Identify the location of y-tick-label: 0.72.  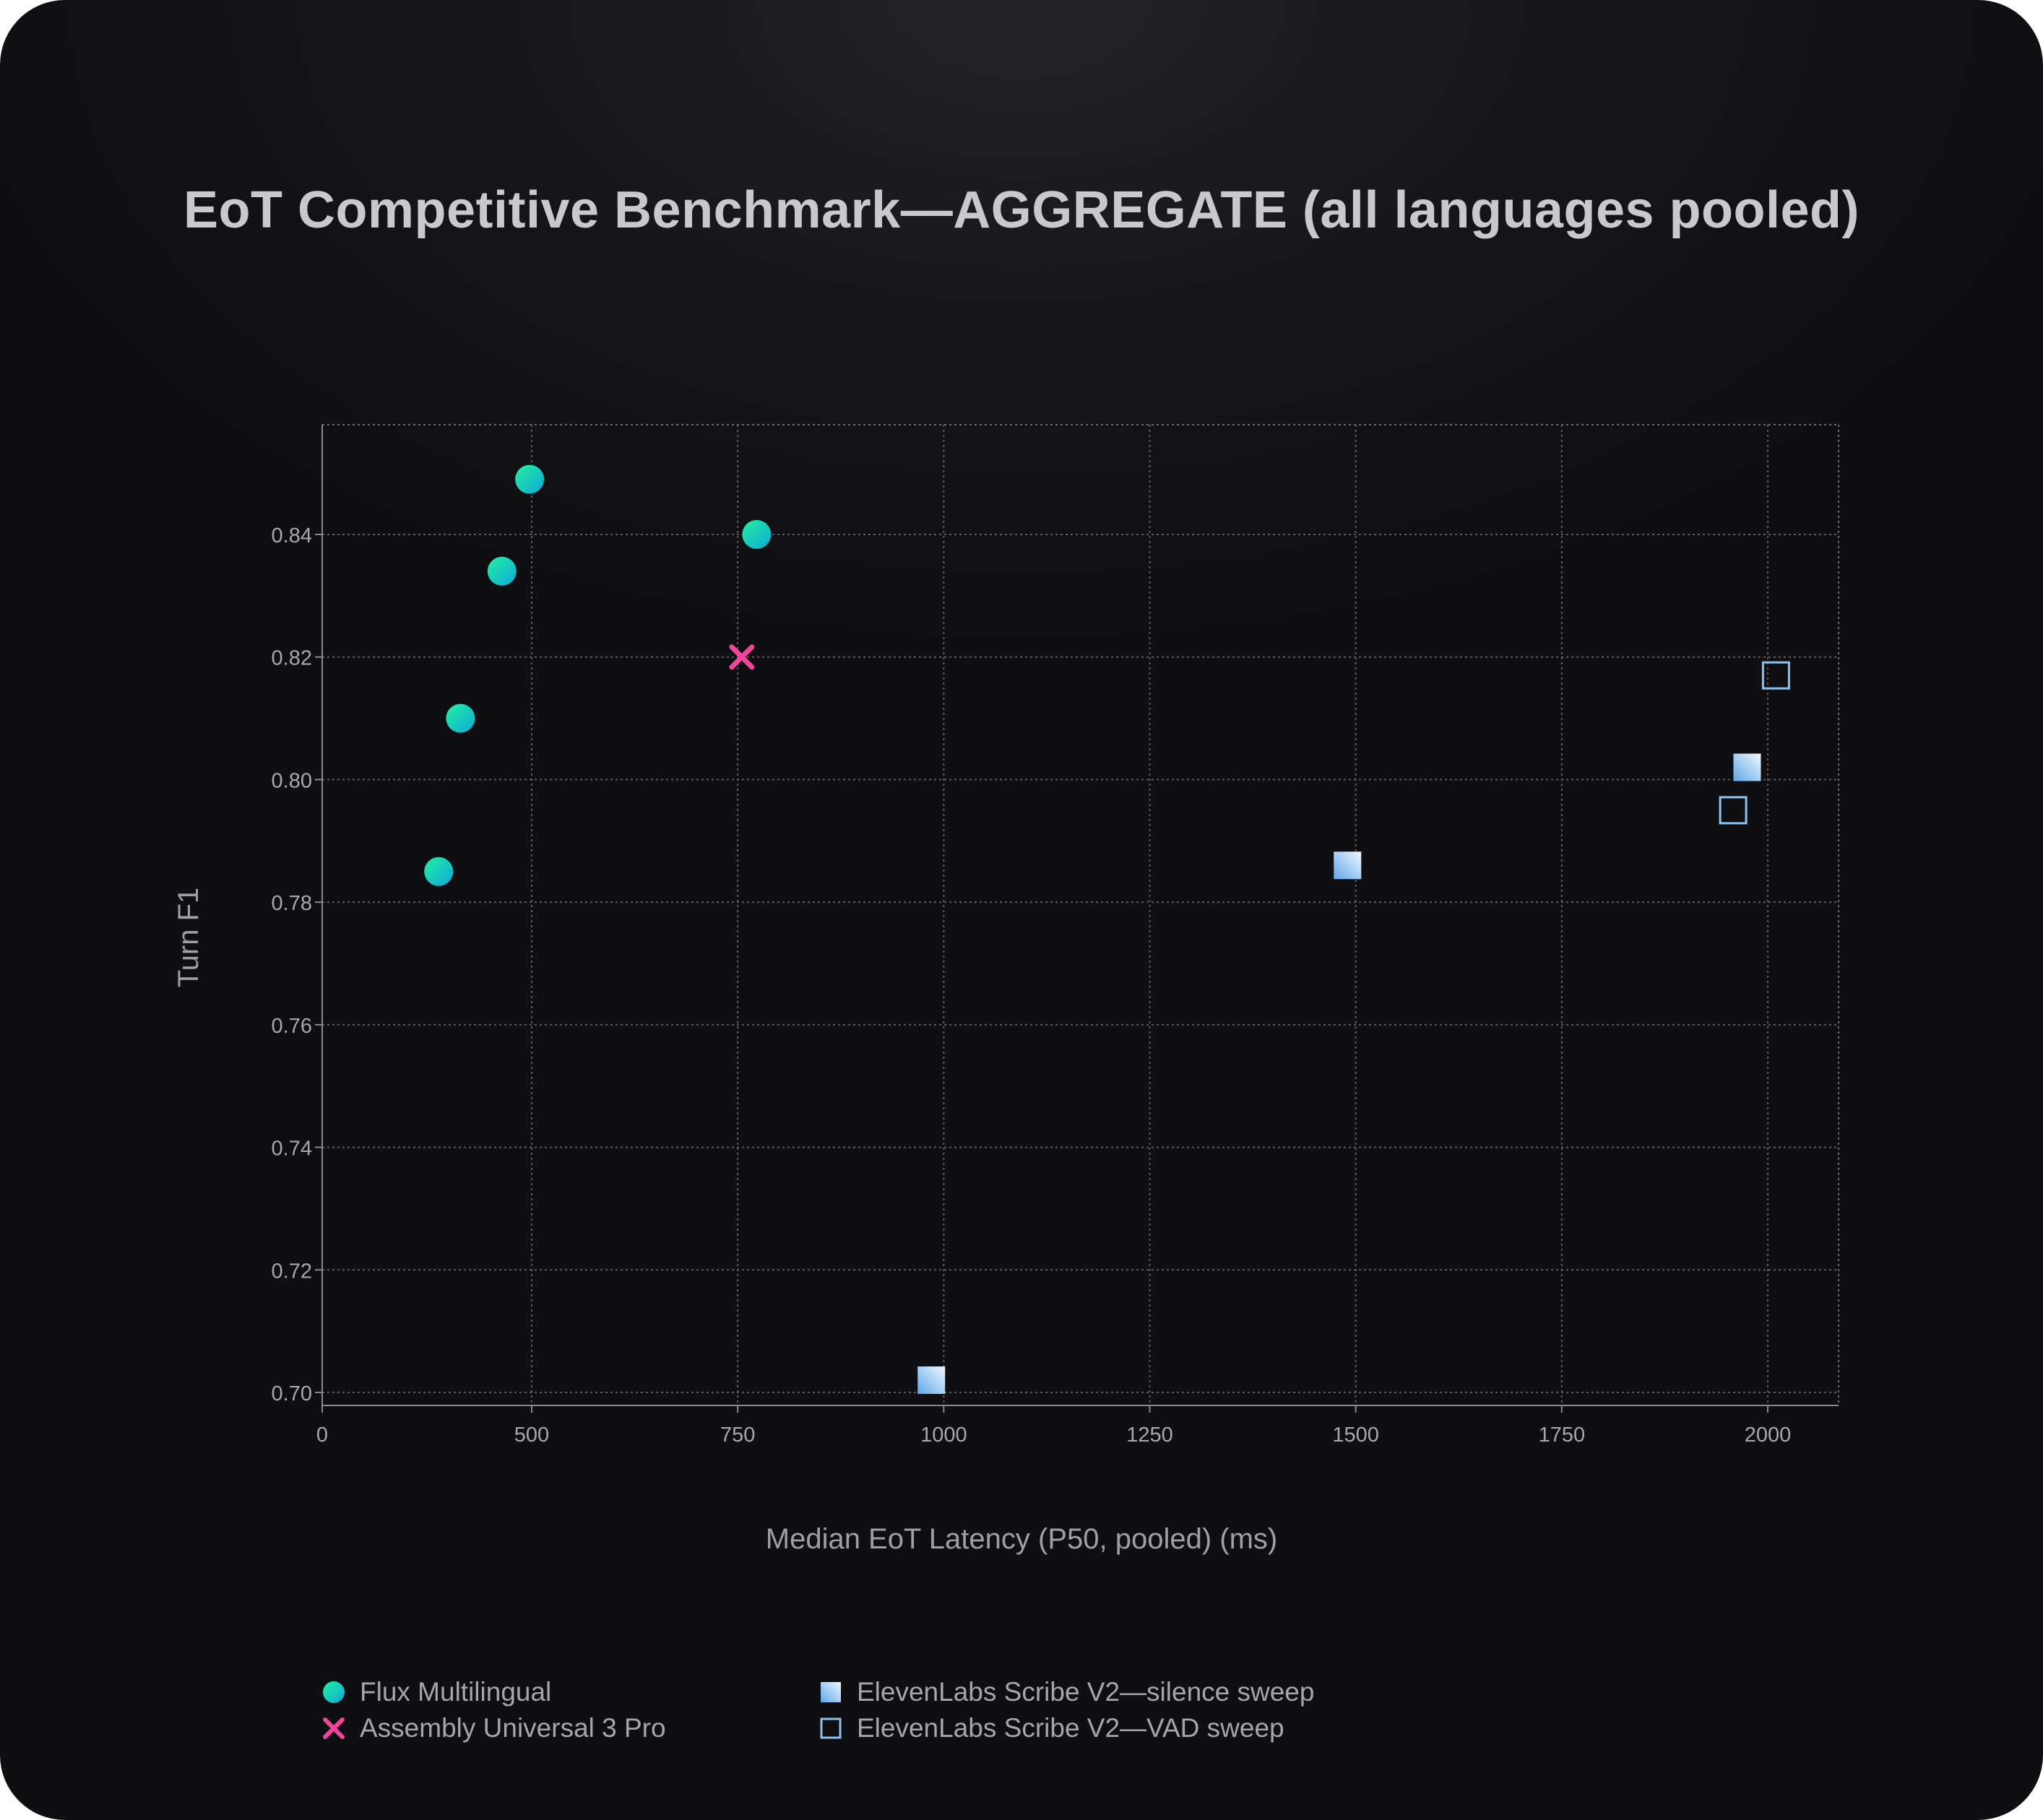
(292, 1271).